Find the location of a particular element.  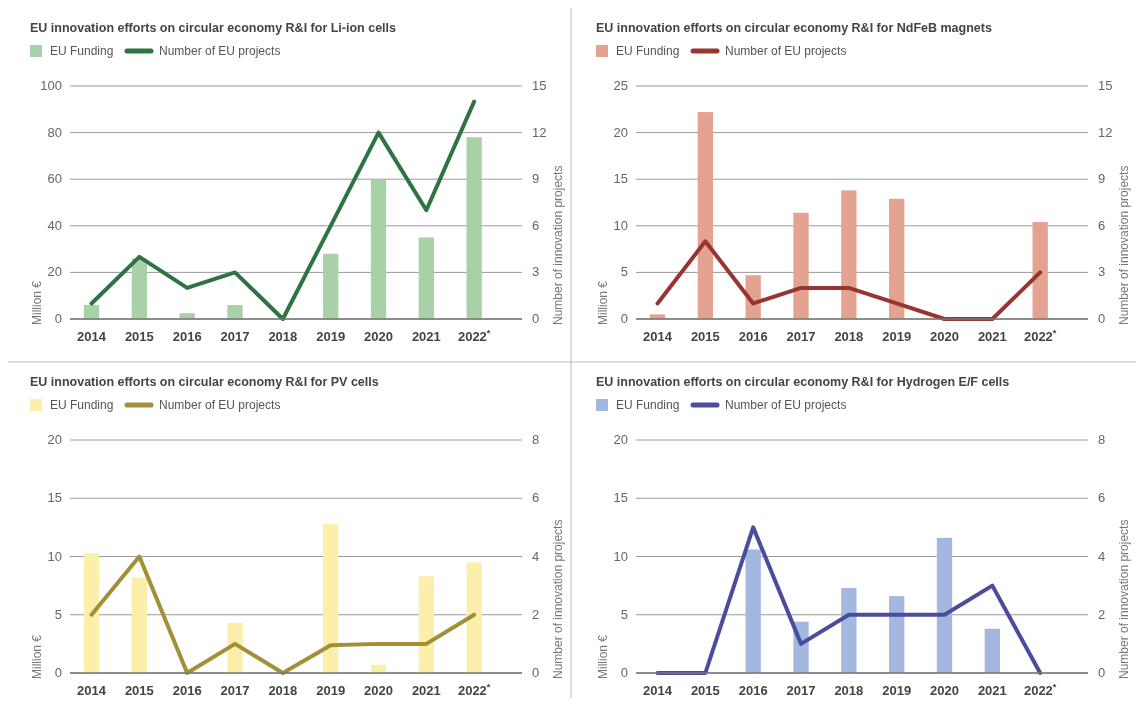

y-tick-label: 25 is located at coordinates (620, 85).